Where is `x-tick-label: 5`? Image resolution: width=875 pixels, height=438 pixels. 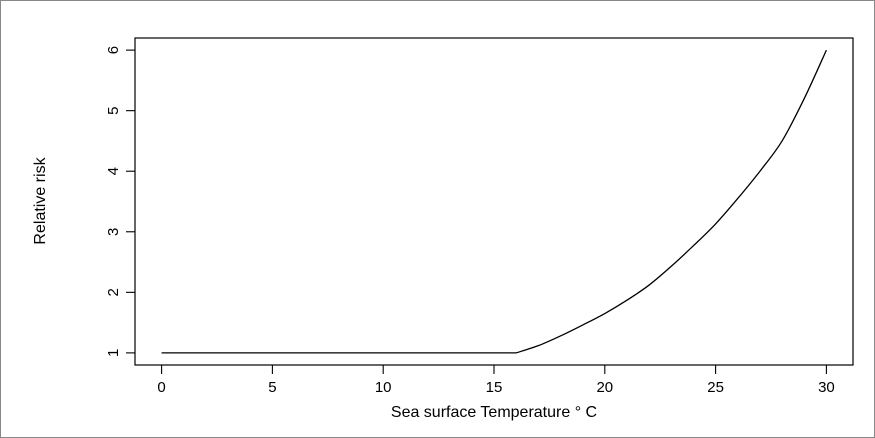
x-tick-label: 5 is located at coordinates (272, 387).